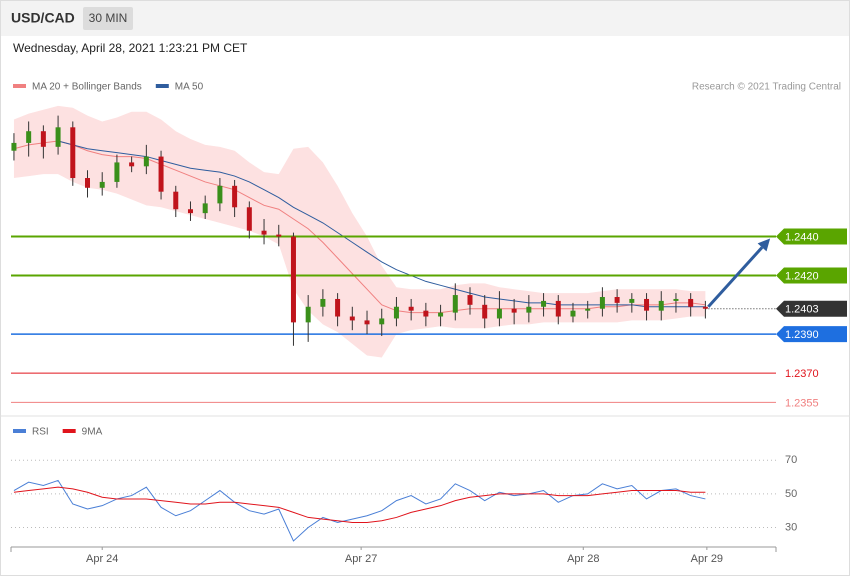  Describe the element at coordinates (791, 460) in the screenshot. I see `y-tick-label: 70` at that location.